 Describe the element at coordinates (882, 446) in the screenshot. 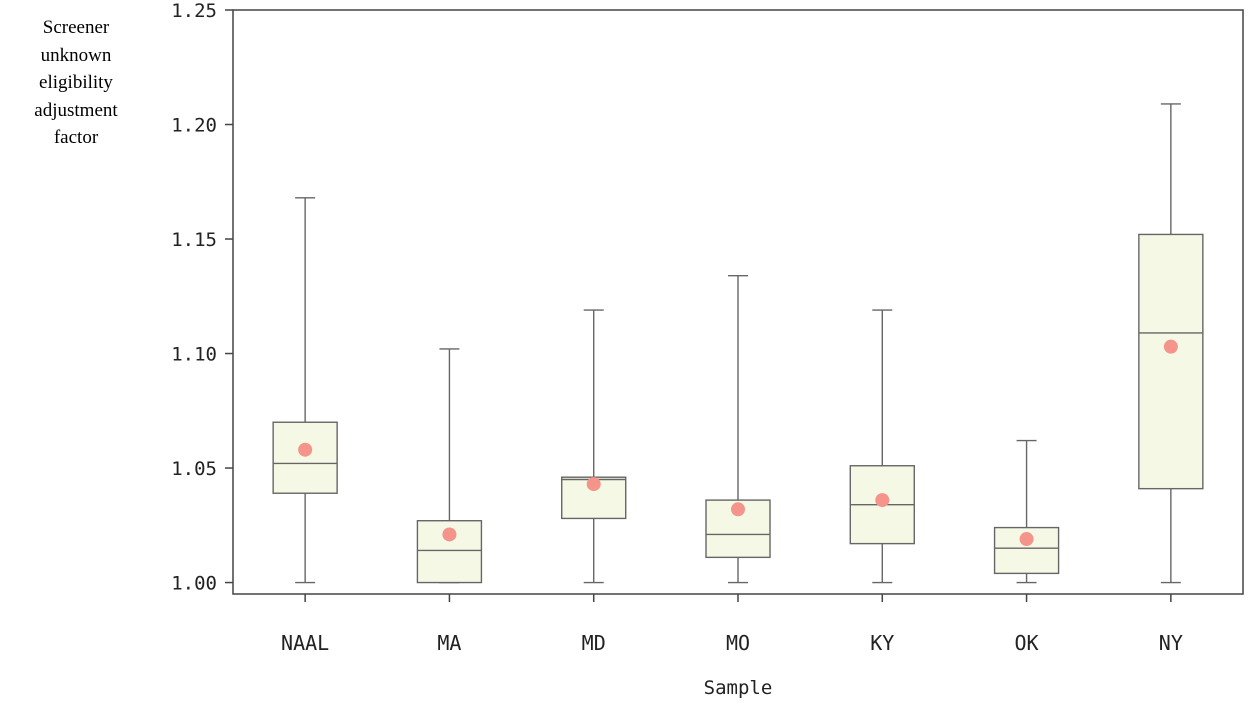

I see `box-ky` at that location.